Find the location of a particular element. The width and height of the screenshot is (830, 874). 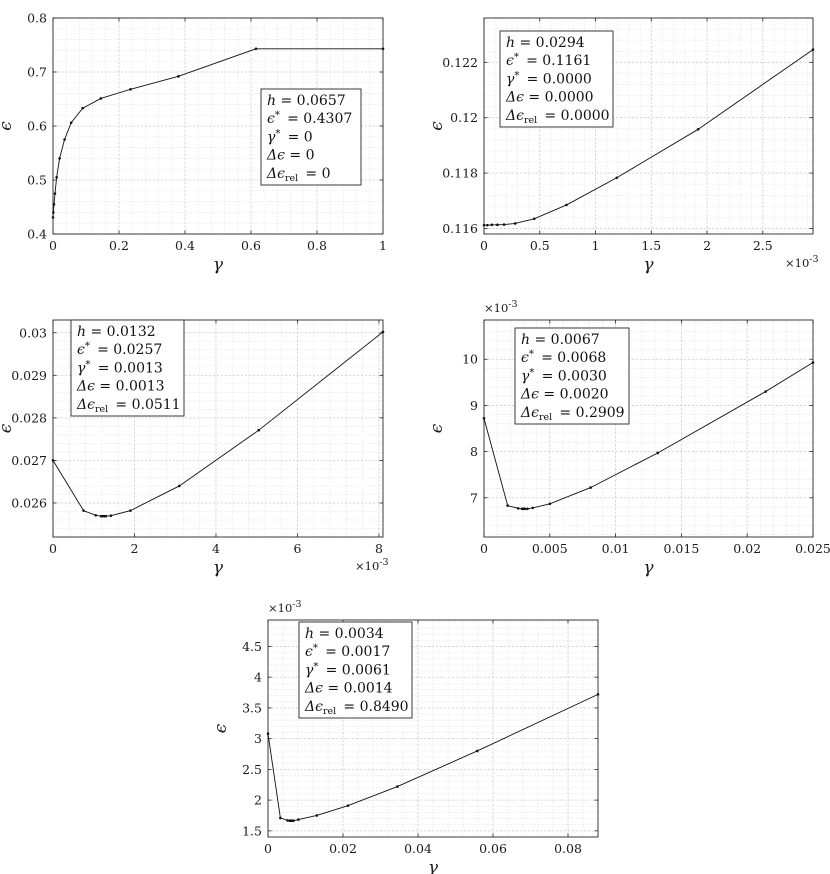

legend-line: Δϵ = 0.0014 is located at coordinates (348, 689).